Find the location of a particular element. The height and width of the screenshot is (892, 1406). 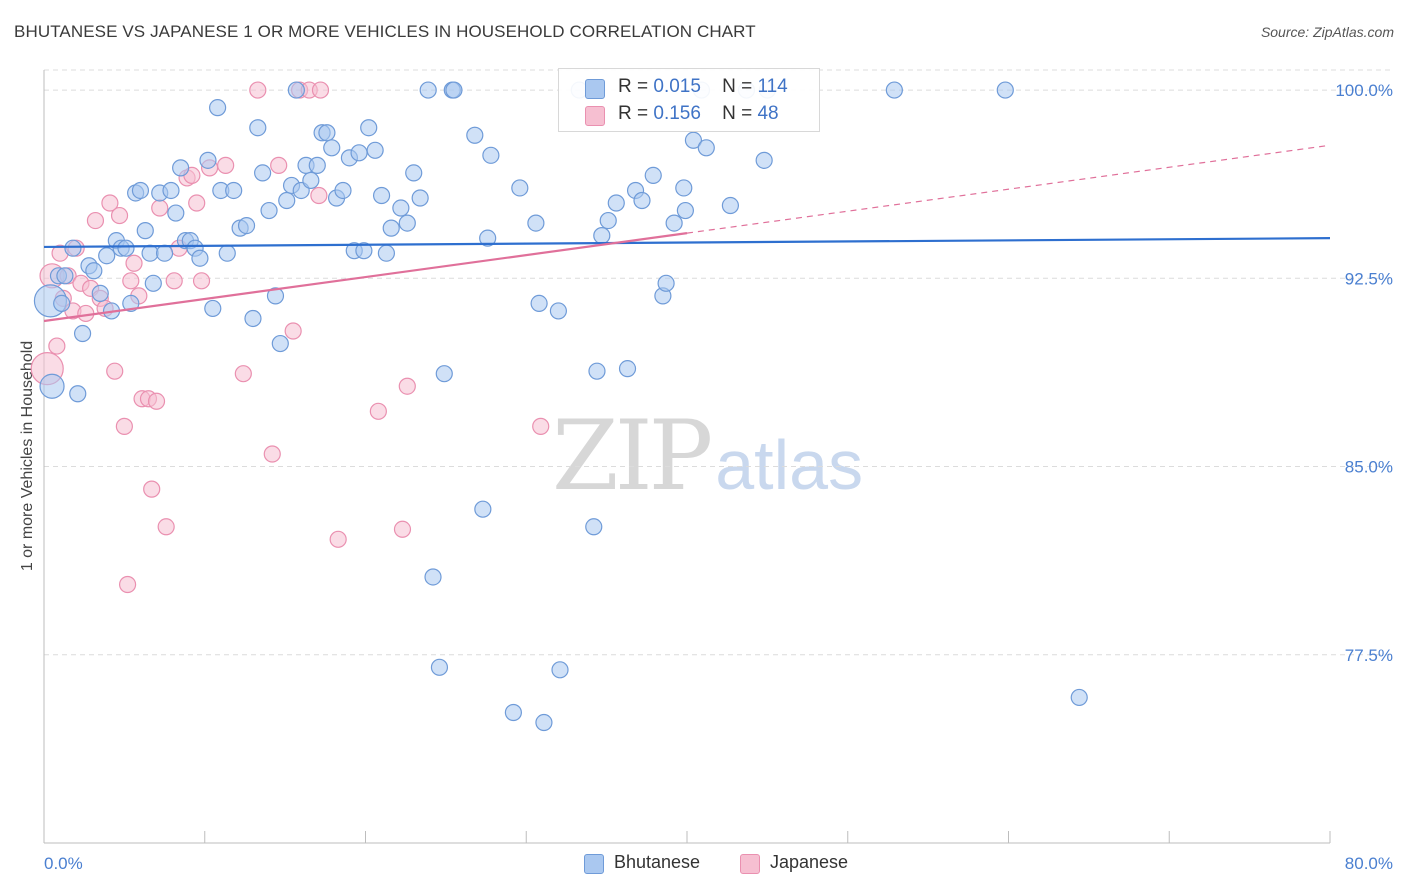

watermark-zip: ZIP is located at coordinates (632, 456).